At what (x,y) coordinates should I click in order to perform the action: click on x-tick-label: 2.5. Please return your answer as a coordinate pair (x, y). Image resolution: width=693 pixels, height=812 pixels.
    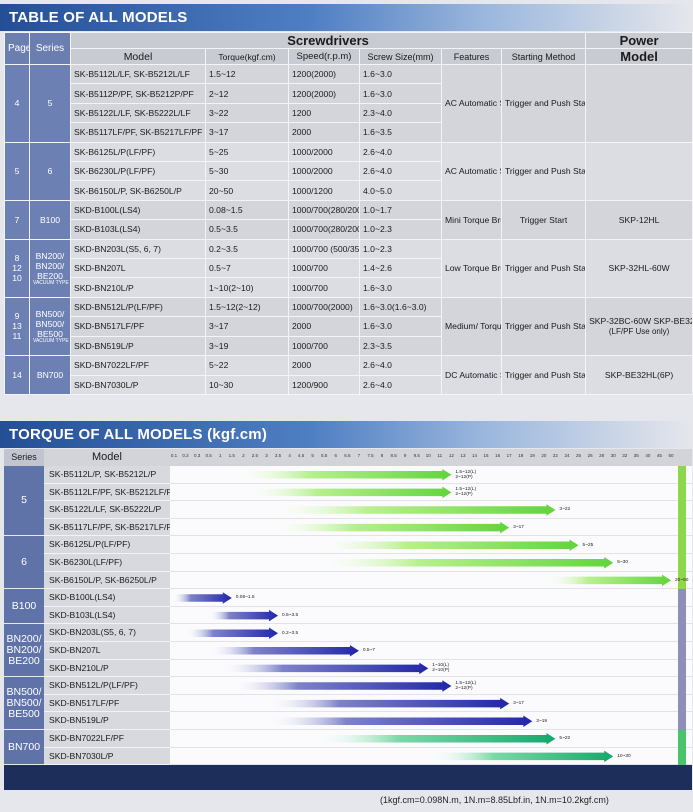
    Looking at the image, I should click on (255, 455).